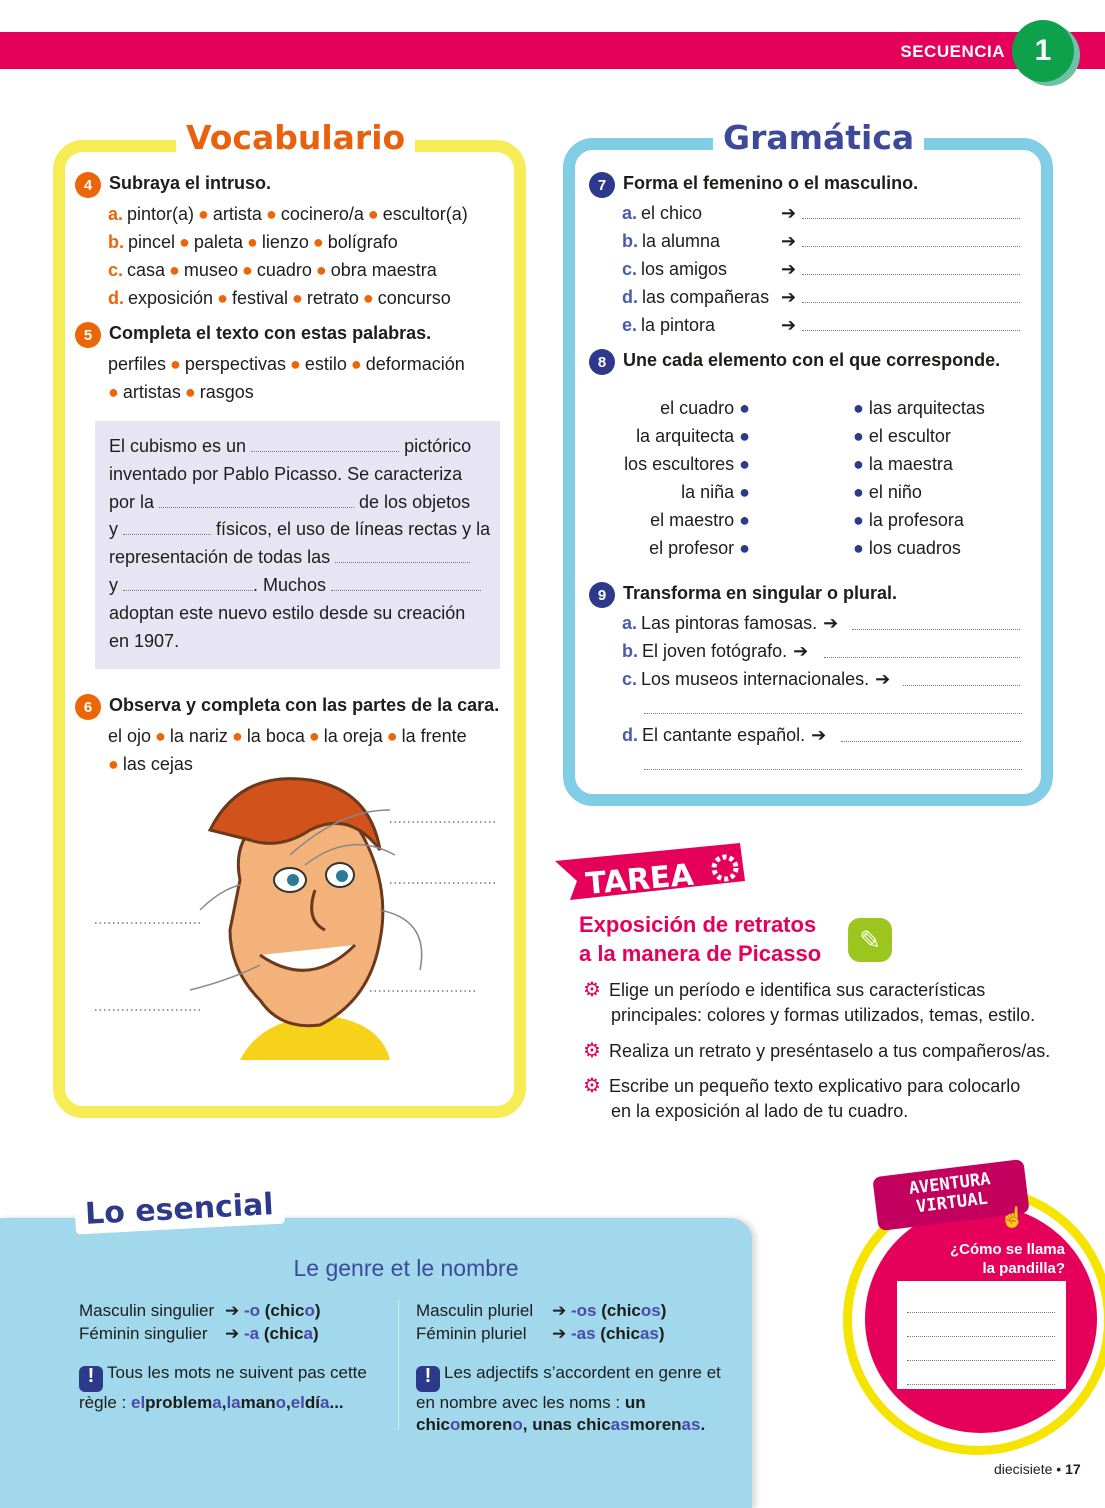  Describe the element at coordinates (235, 364) in the screenshot. I see `word: perspectivas` at that location.